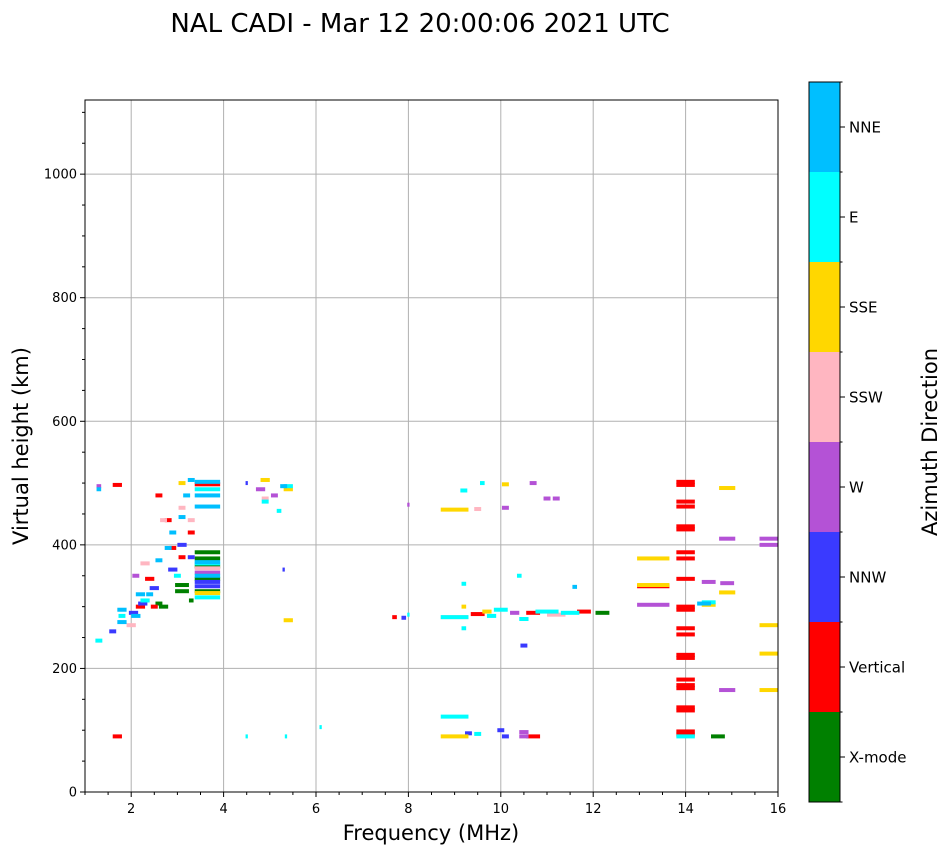 Image resolution: width=951 pixels, height=856 pixels. I want to click on colorbar-swatch-vertical, so click(824, 667).